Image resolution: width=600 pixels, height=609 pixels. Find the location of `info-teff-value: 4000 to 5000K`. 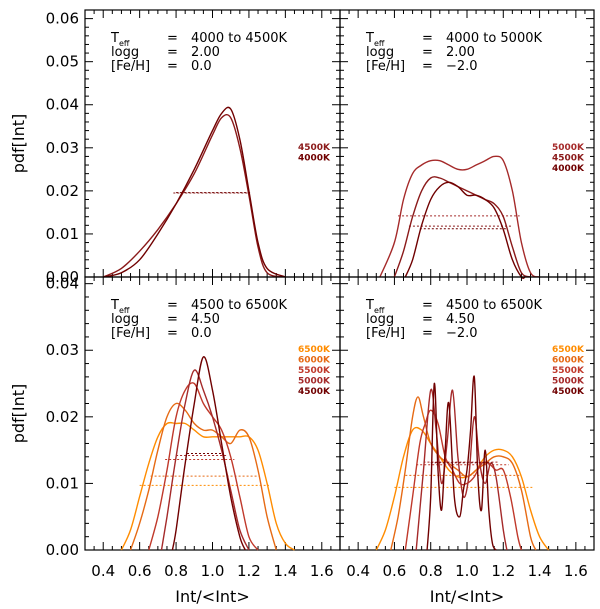

info-teff-value: 4000 to 5000K is located at coordinates (494, 38).